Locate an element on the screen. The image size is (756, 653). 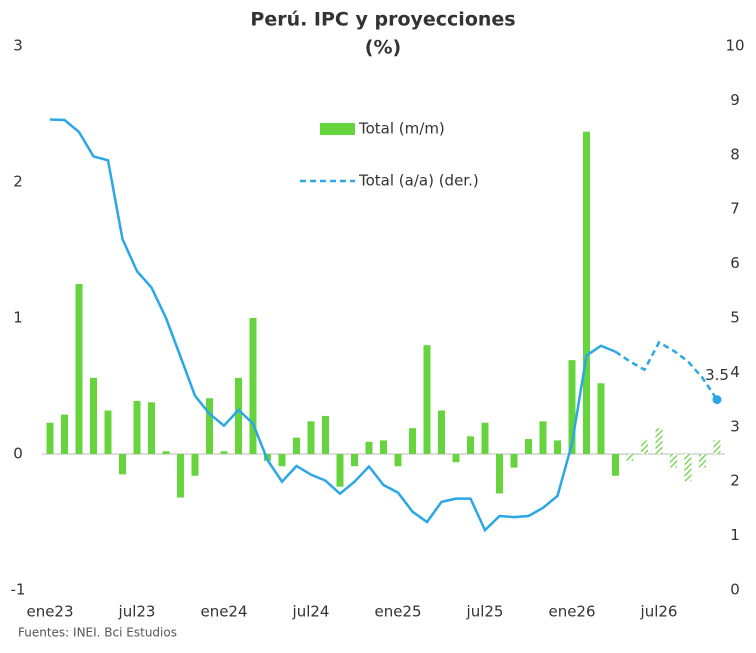
x-tick-label: jul23 is located at coordinates (137, 612).